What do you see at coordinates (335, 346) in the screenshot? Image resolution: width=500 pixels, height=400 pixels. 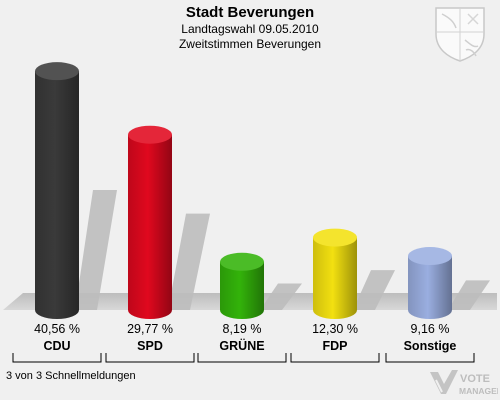 I see `category-label-fdp: FDP` at bounding box center [335, 346].